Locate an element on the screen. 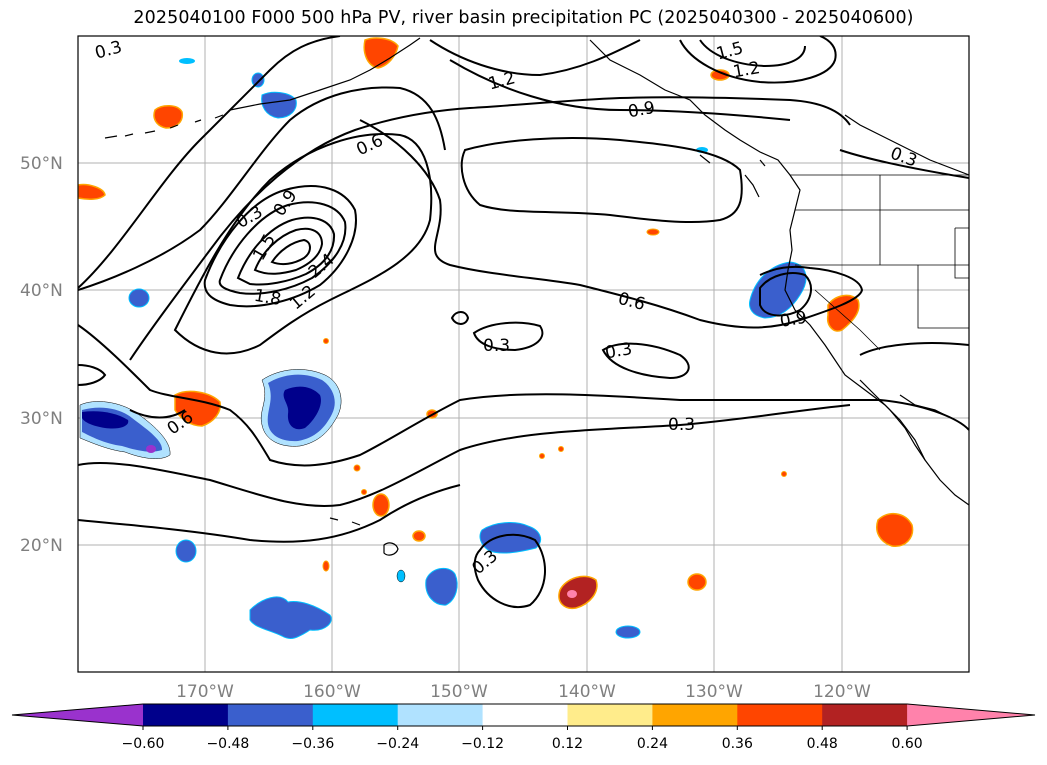  colorbar-tick-label: −0.36 is located at coordinates (312, 744).